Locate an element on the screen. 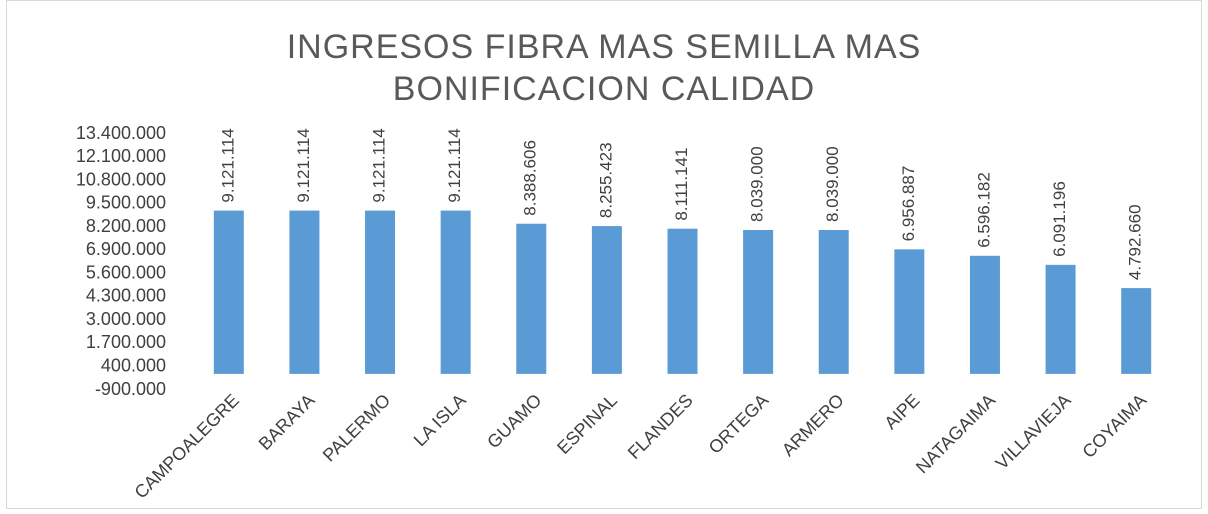 The height and width of the screenshot is (514, 1208). x-tick-label: ESPINAL is located at coordinates (587, 424).